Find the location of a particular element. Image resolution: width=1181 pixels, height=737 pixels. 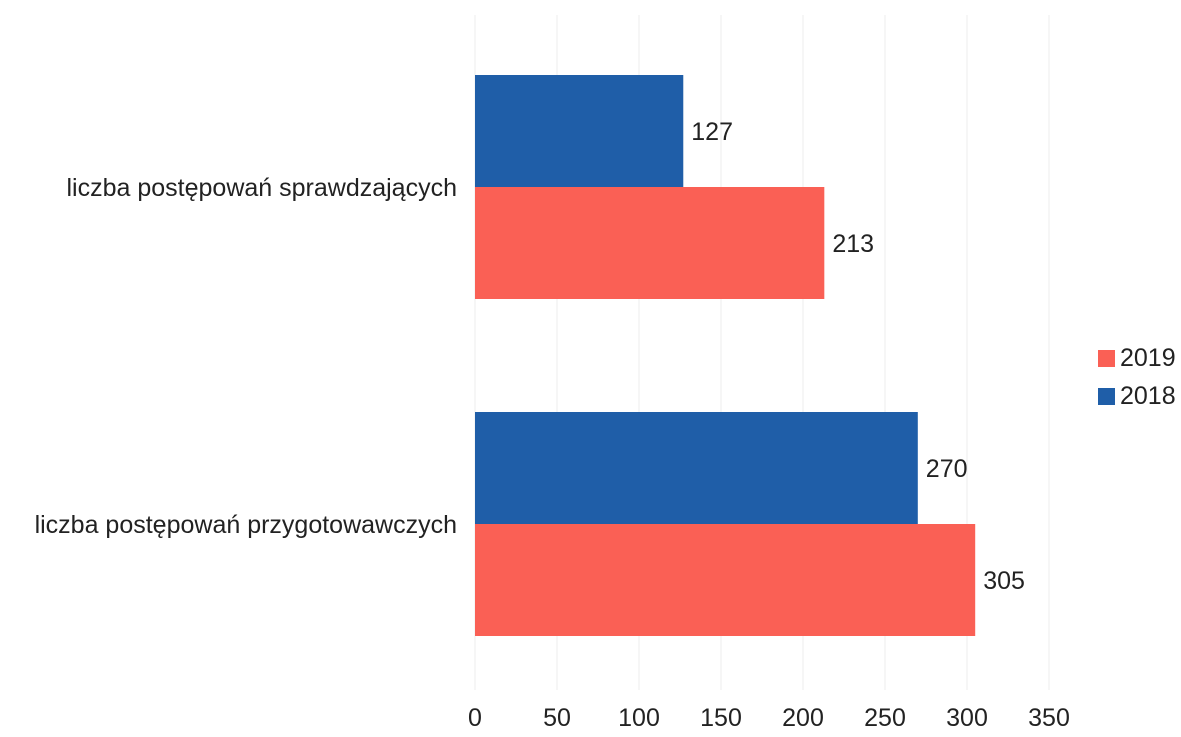

legend-swatch-2018 is located at coordinates (1106, 396).